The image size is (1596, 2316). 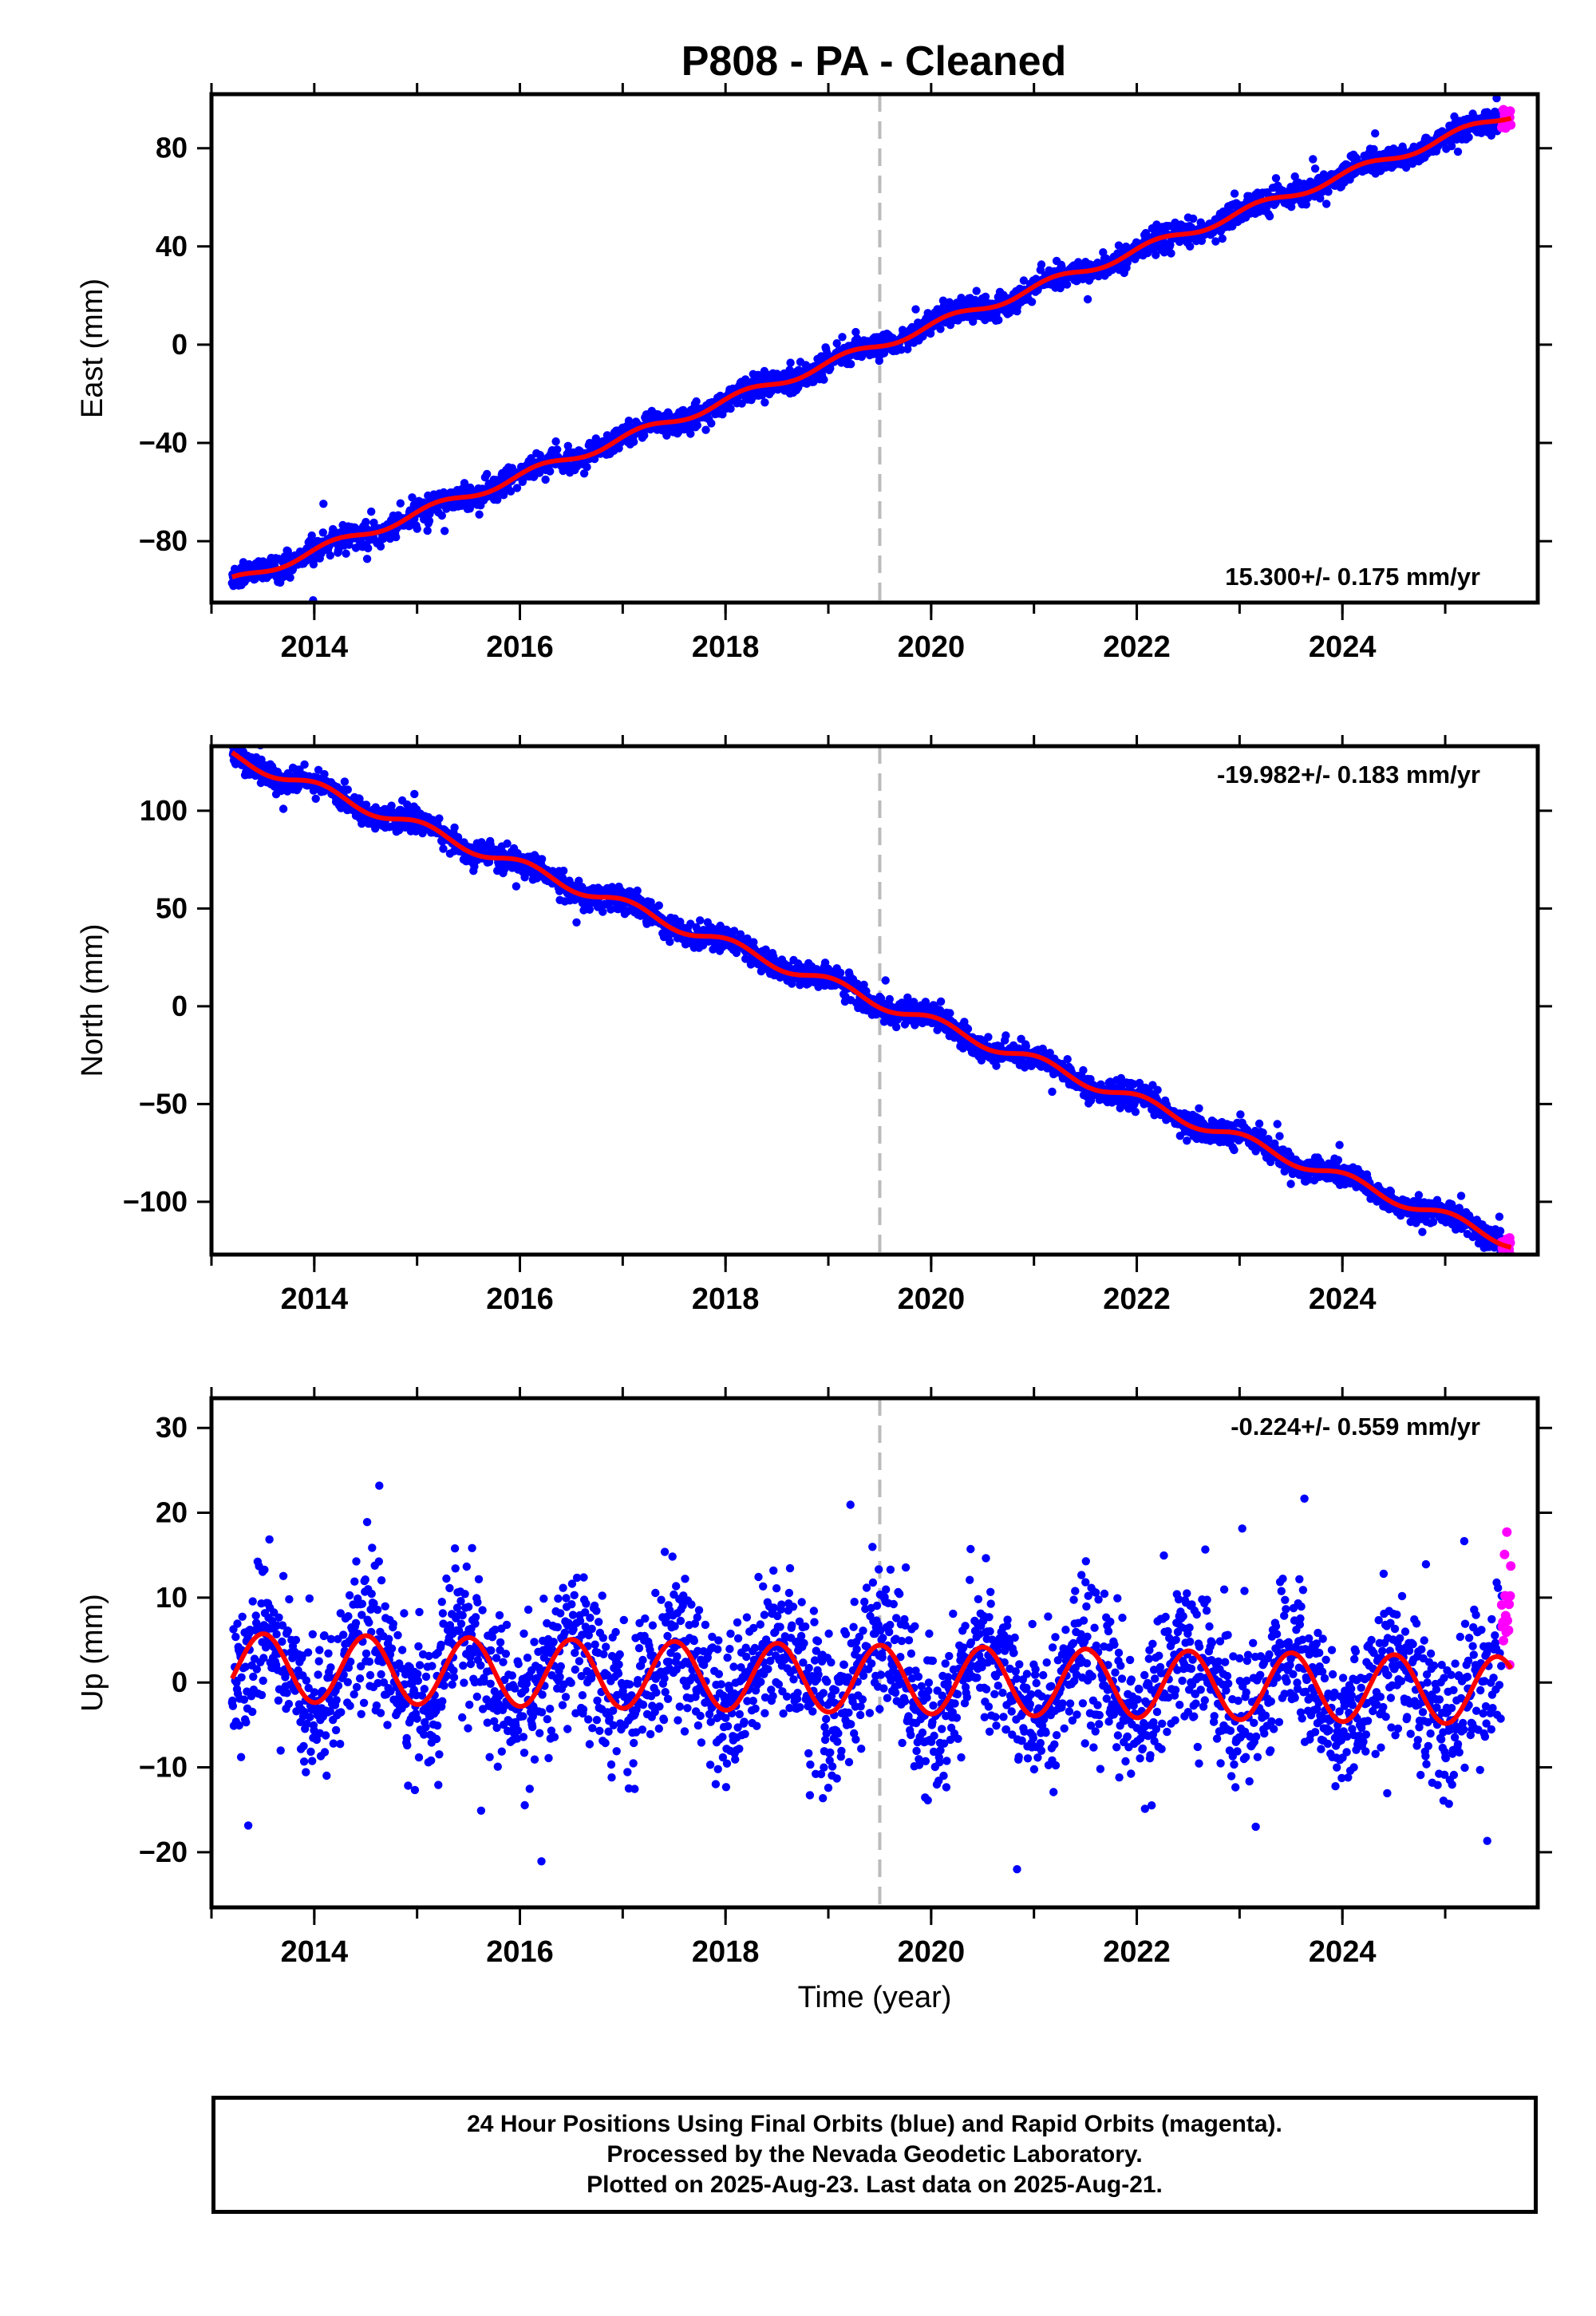 I want to click on y-tick-label: 0, so click(x=180, y=344).